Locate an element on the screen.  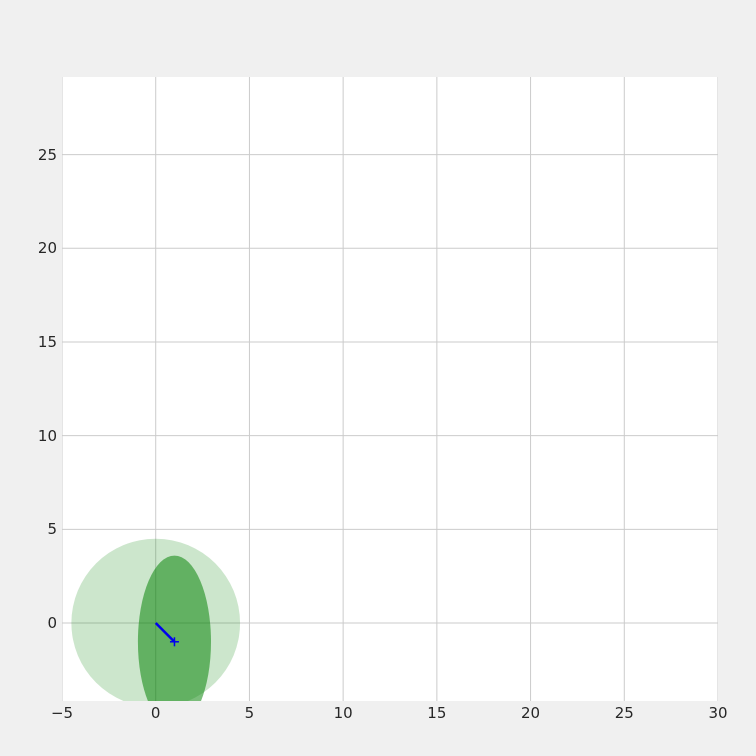
x-tick-label: −5 is located at coordinates (62, 713).